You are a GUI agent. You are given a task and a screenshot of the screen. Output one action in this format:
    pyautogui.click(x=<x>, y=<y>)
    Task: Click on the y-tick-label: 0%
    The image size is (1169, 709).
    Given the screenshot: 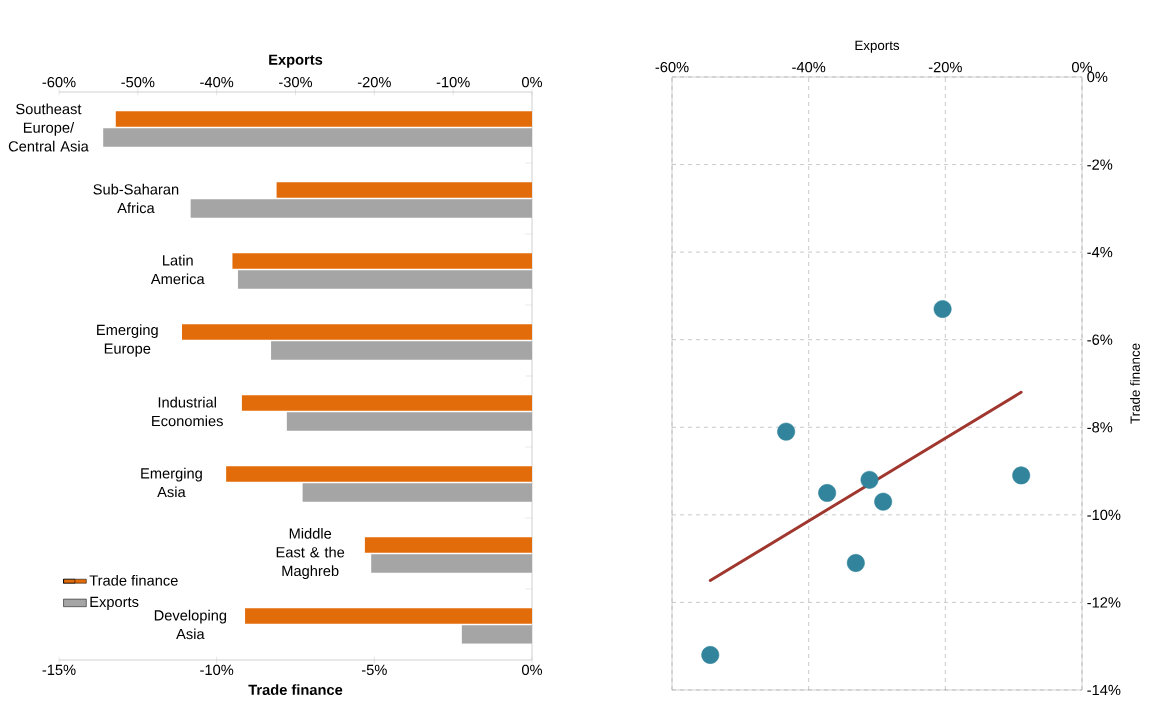 What is the action you would take?
    pyautogui.click(x=1097, y=77)
    